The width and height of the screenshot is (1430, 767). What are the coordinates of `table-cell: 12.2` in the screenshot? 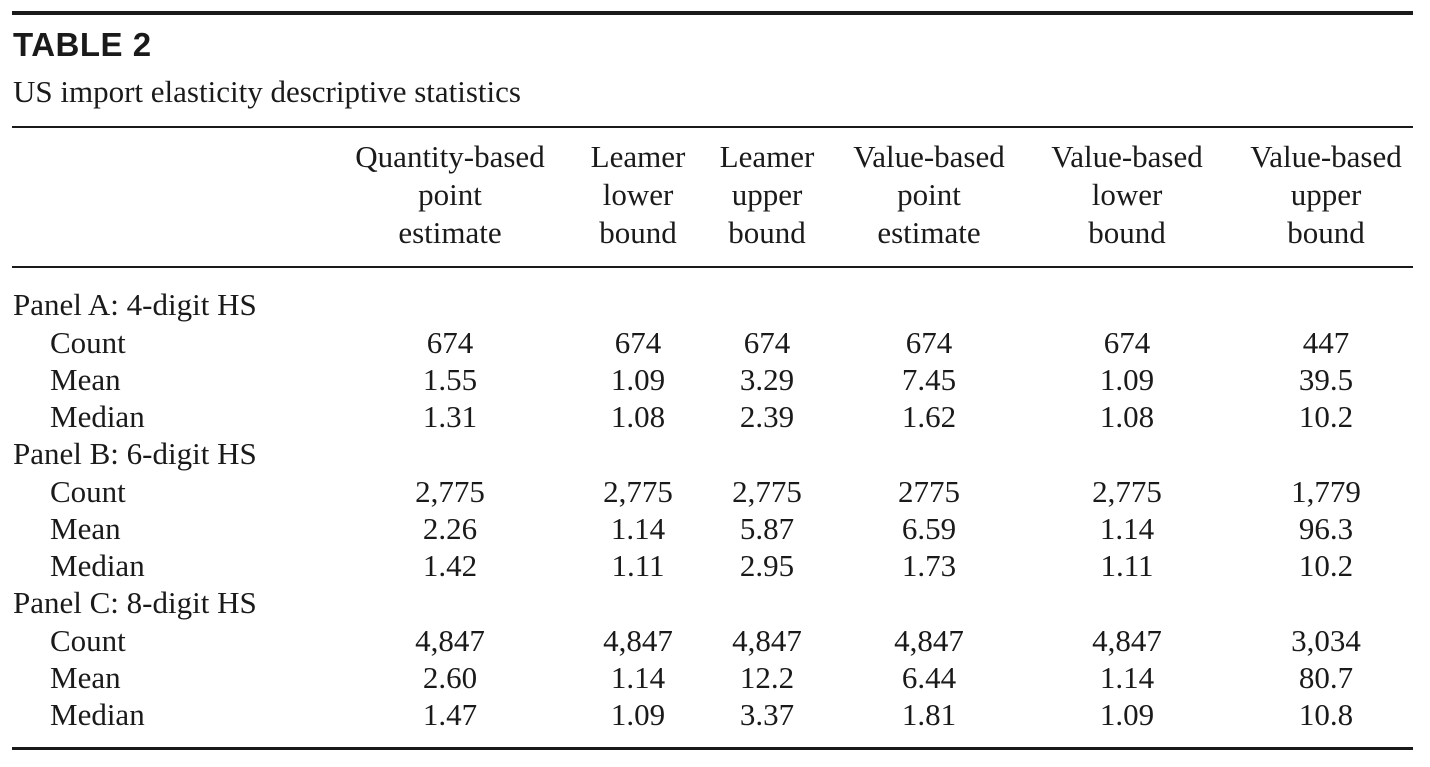 It's located at (767, 677).